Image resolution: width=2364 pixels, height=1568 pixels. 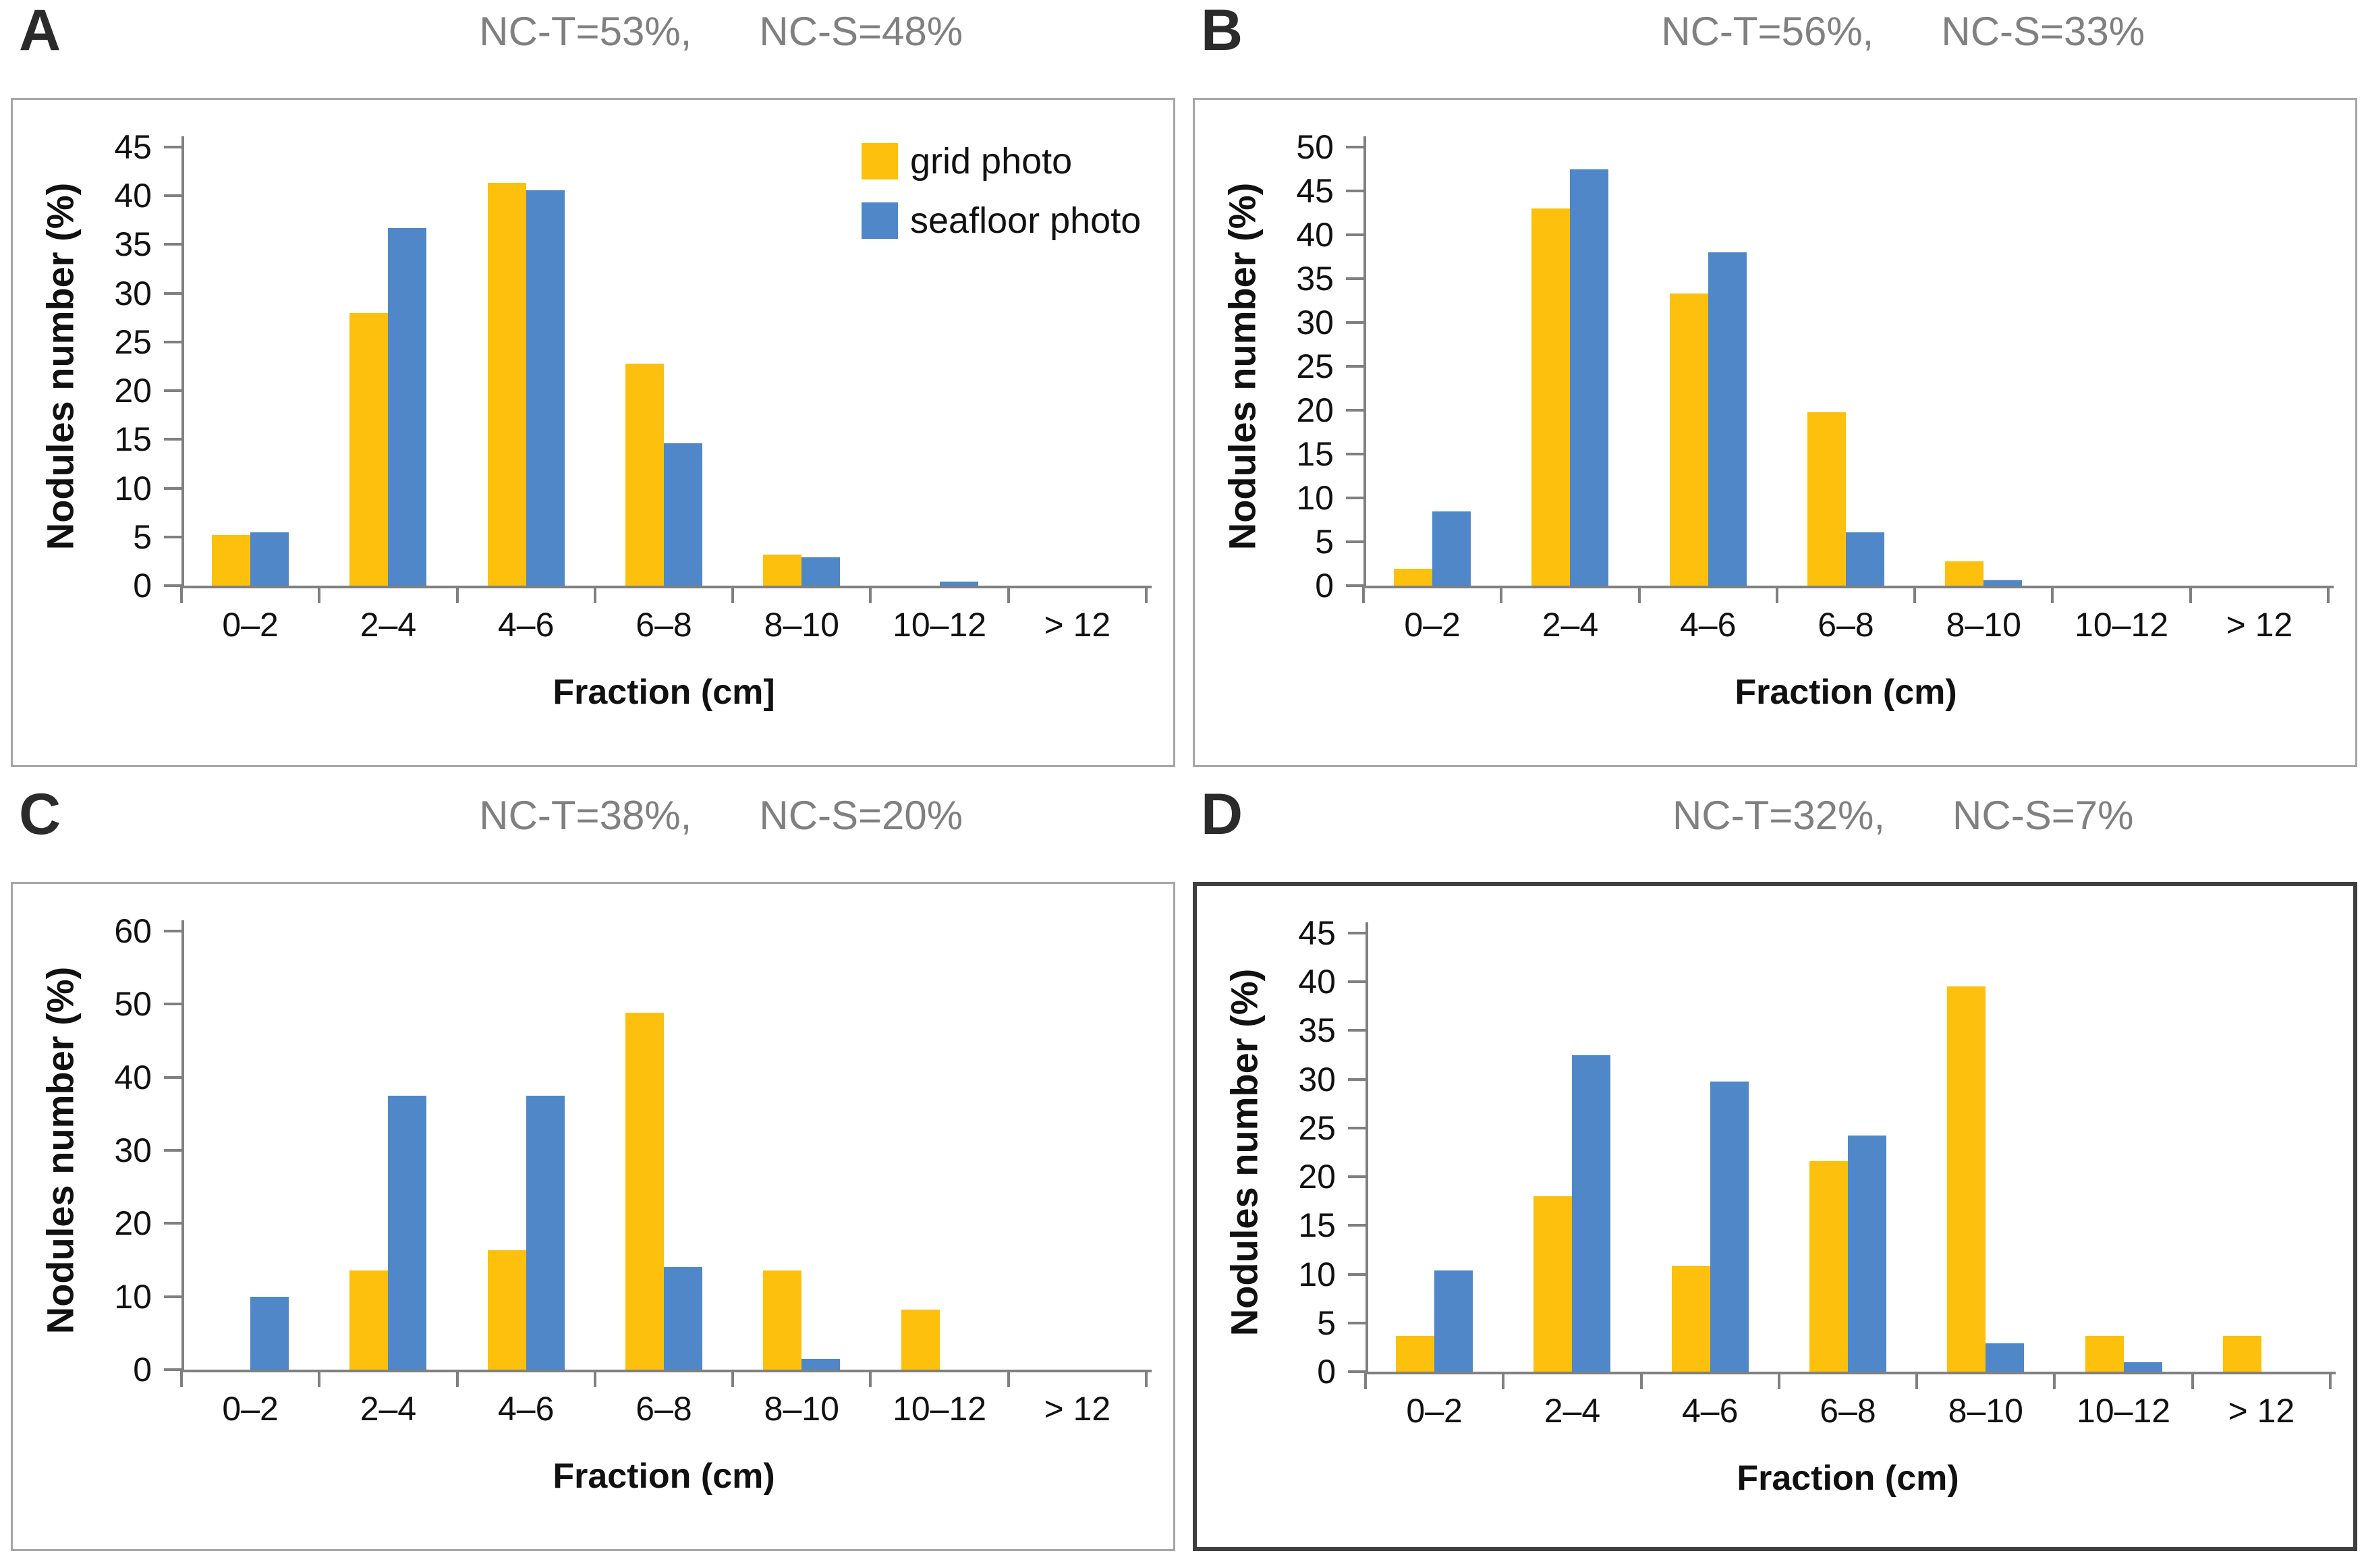 I want to click on nc-t-value: NC-T=32%,, so click(x=1779, y=815).